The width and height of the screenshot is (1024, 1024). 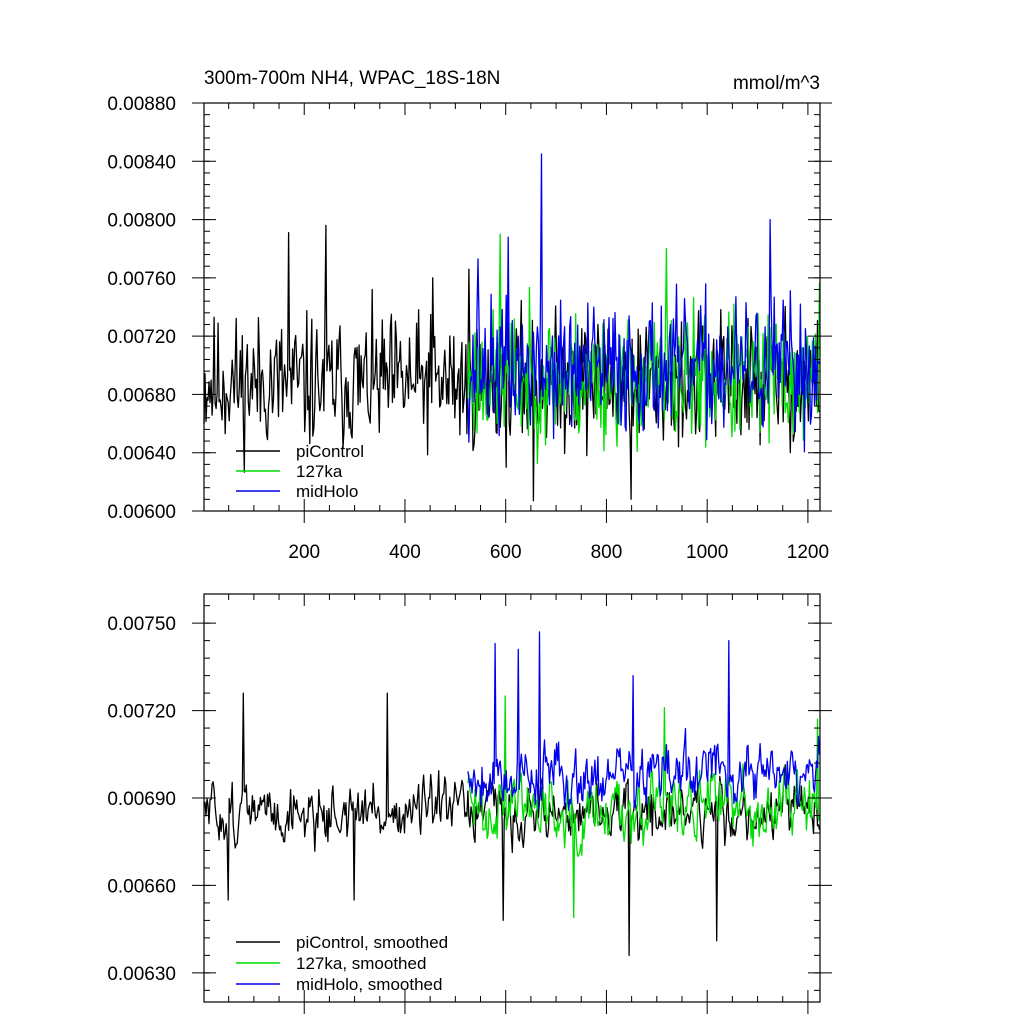 What do you see at coordinates (304, 552) in the screenshot?
I see `x-tick-label: 200` at bounding box center [304, 552].